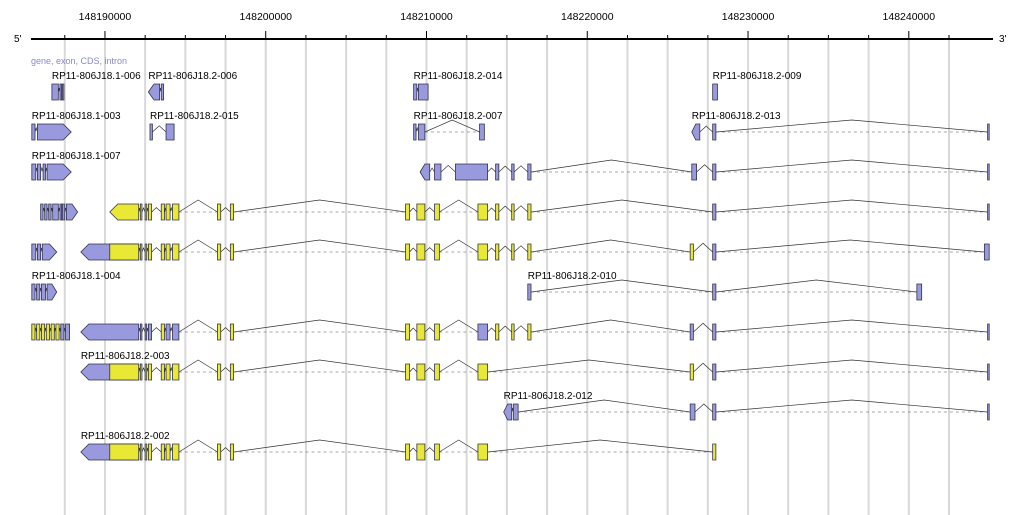 The height and width of the screenshot is (515, 1024). What do you see at coordinates (458, 116) in the screenshot?
I see `transcript-label: RP11-806J18.2-007` at bounding box center [458, 116].